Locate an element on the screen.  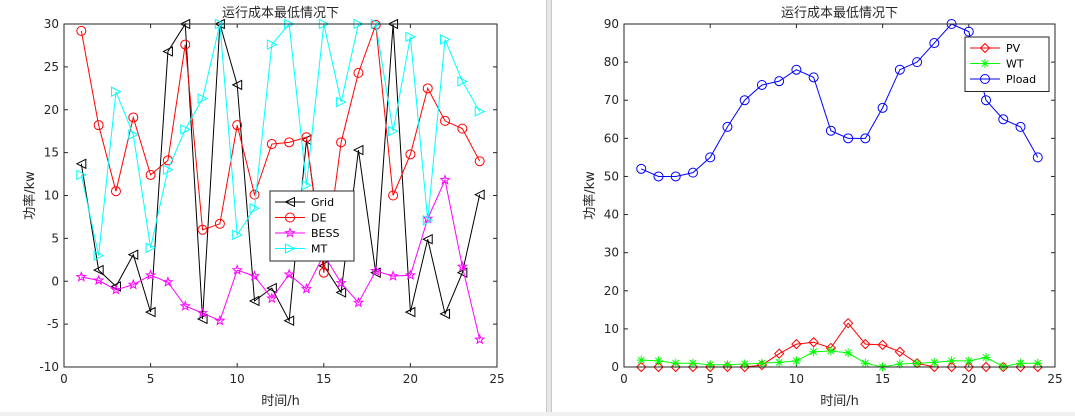
x-tick-label: 20 is located at coordinates (968, 379).